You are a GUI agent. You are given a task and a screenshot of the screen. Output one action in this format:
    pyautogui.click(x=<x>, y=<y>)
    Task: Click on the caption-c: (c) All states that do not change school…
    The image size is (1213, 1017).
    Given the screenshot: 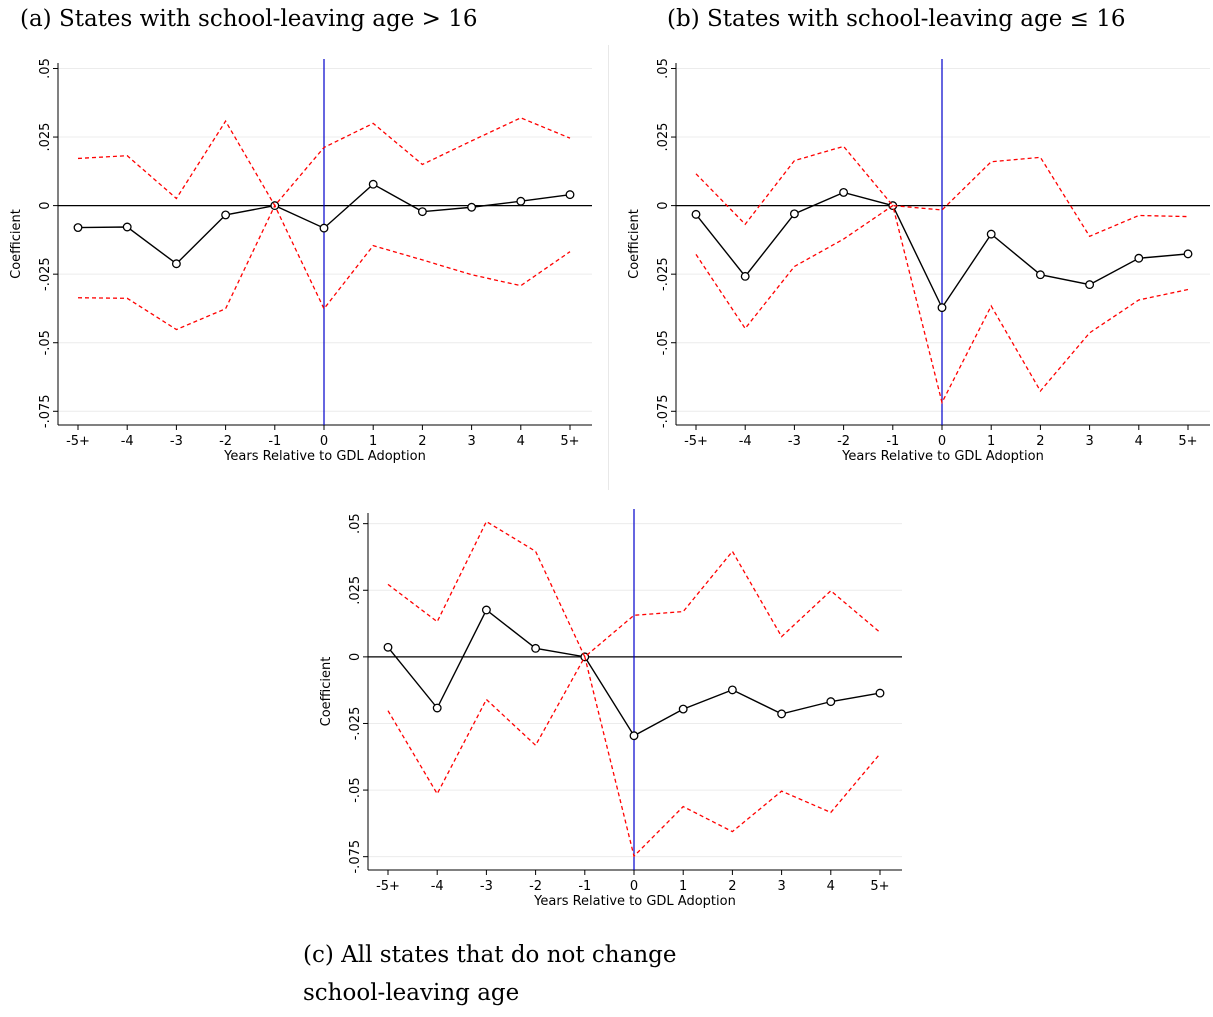 What is the action you would take?
    pyautogui.click(x=490, y=974)
    